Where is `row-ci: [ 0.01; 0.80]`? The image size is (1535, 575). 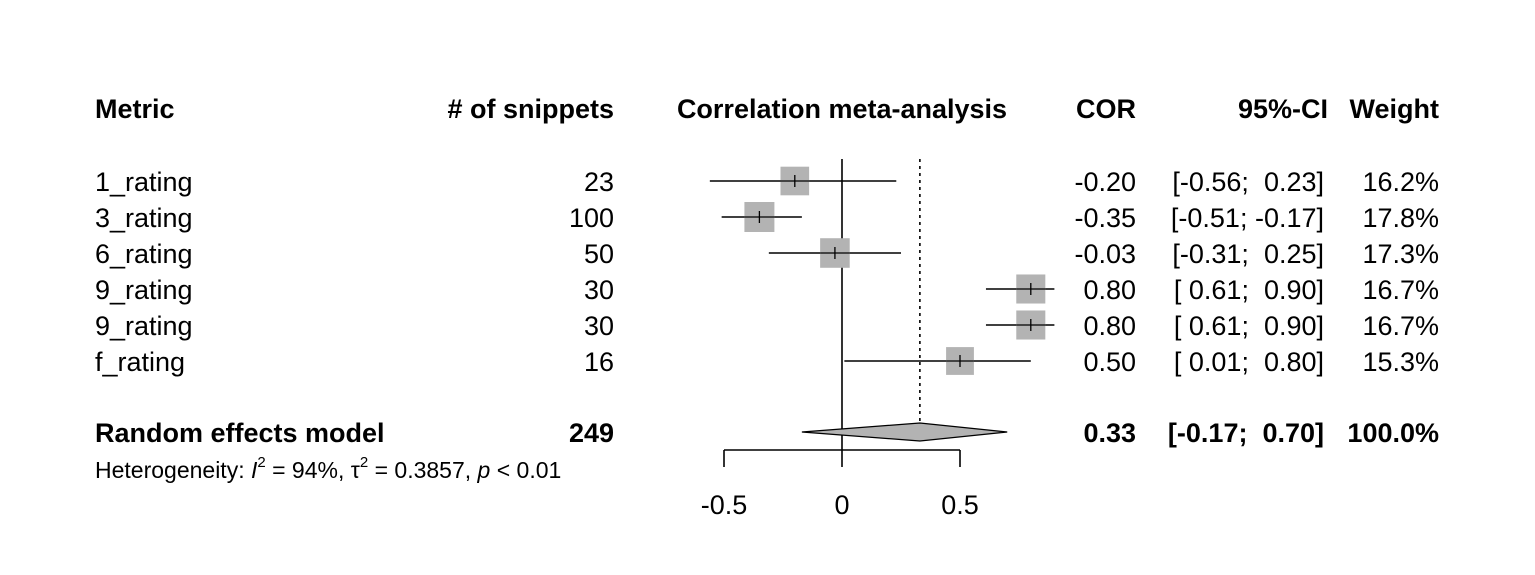 row-ci: [ 0.01; 0.80] is located at coordinates (1249, 362).